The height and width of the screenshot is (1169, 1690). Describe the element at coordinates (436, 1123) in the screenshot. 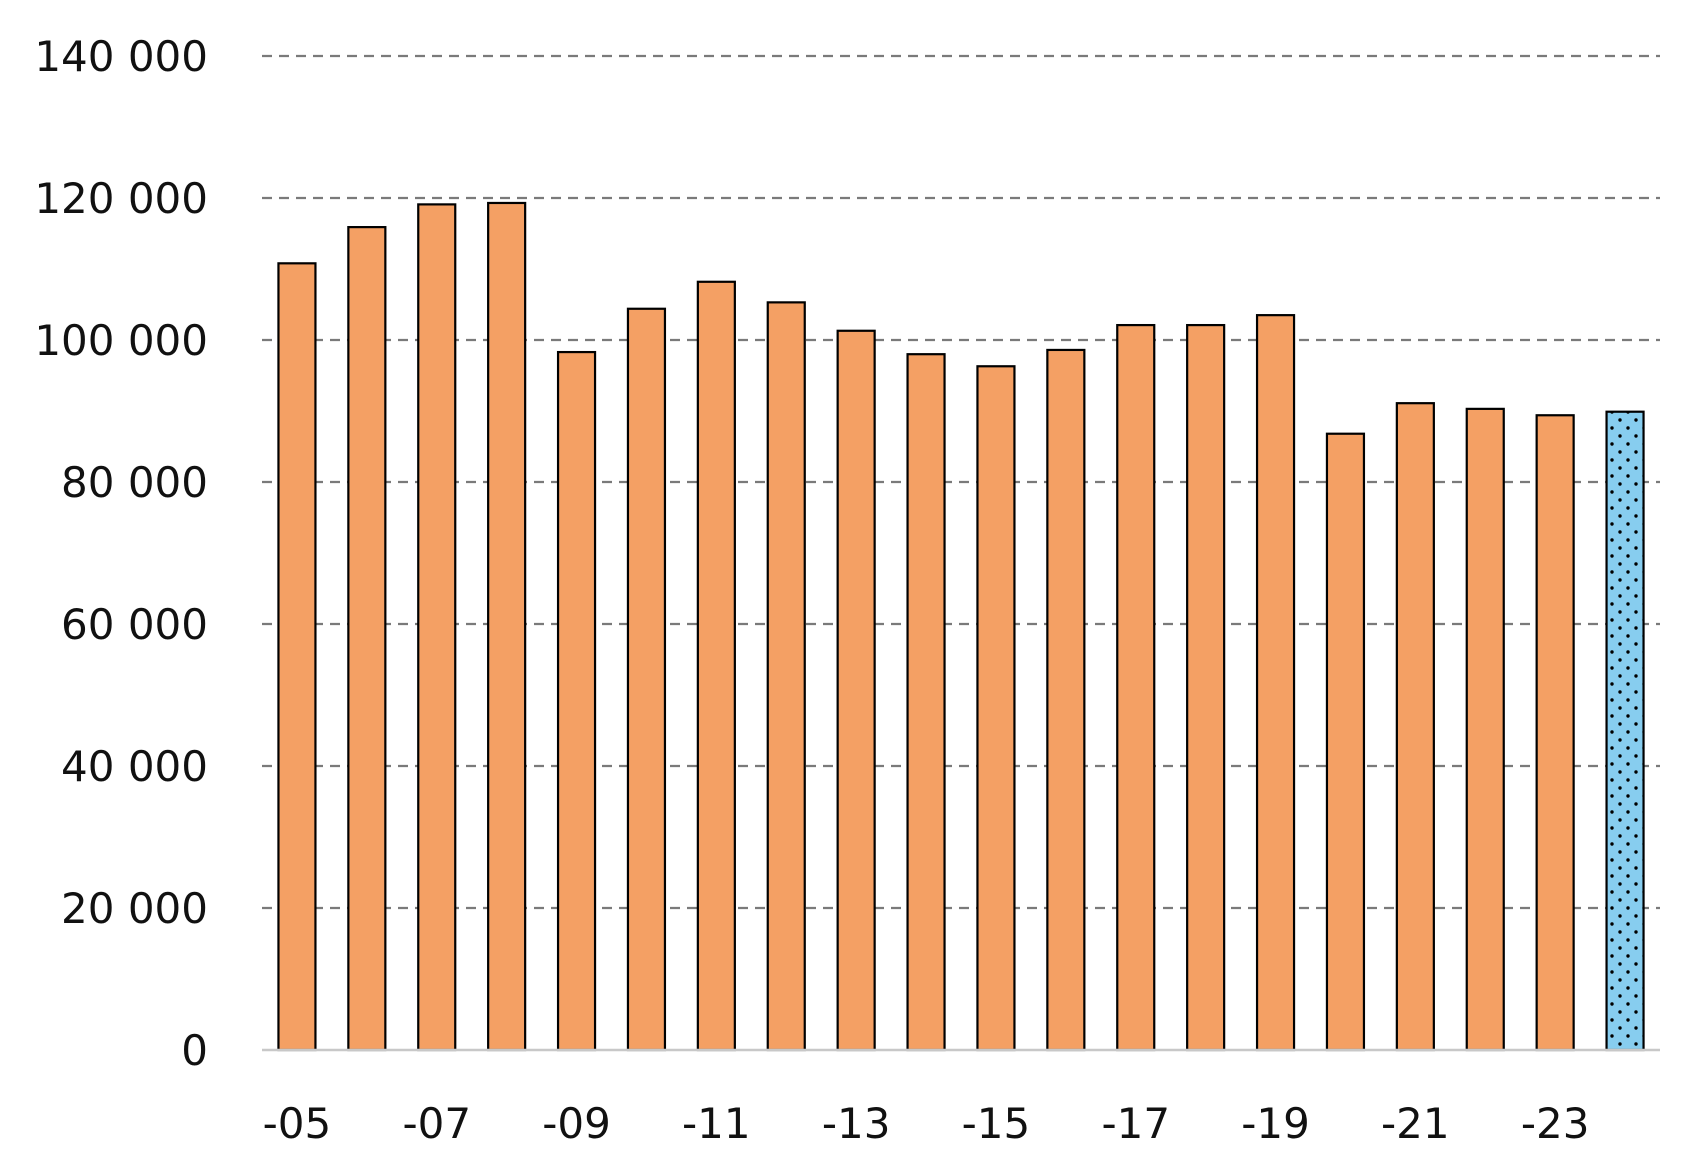

I see `x-tick-label: -07` at that location.